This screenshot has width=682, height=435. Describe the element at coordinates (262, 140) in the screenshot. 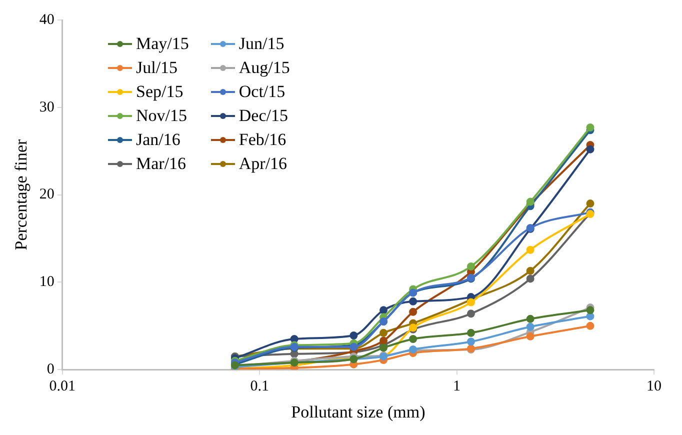

I see `legend-label: Feb/16` at that location.